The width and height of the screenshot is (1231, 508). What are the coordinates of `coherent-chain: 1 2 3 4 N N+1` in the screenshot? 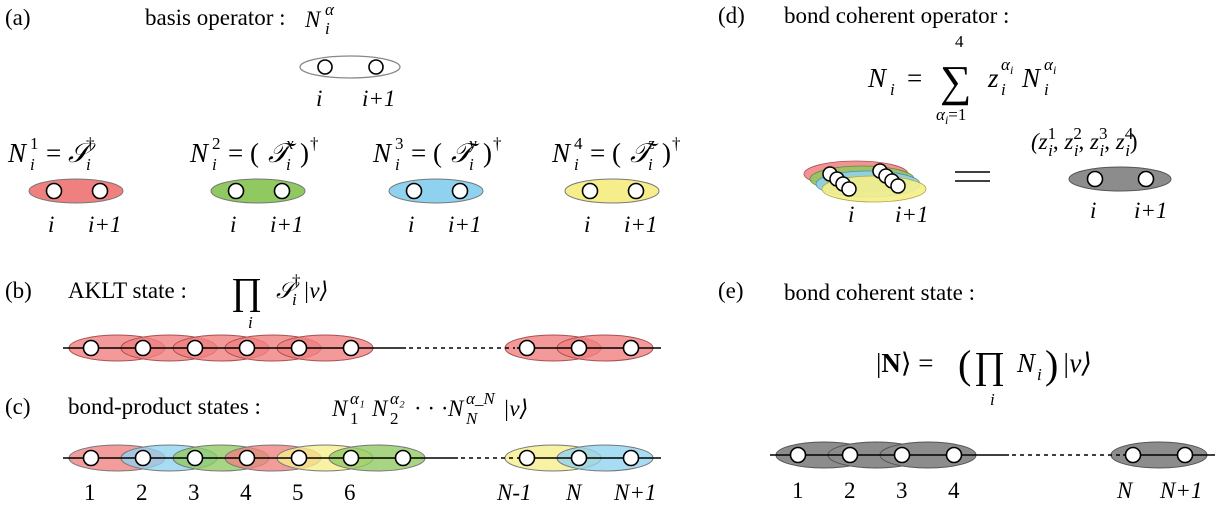 It's located at (992, 472).